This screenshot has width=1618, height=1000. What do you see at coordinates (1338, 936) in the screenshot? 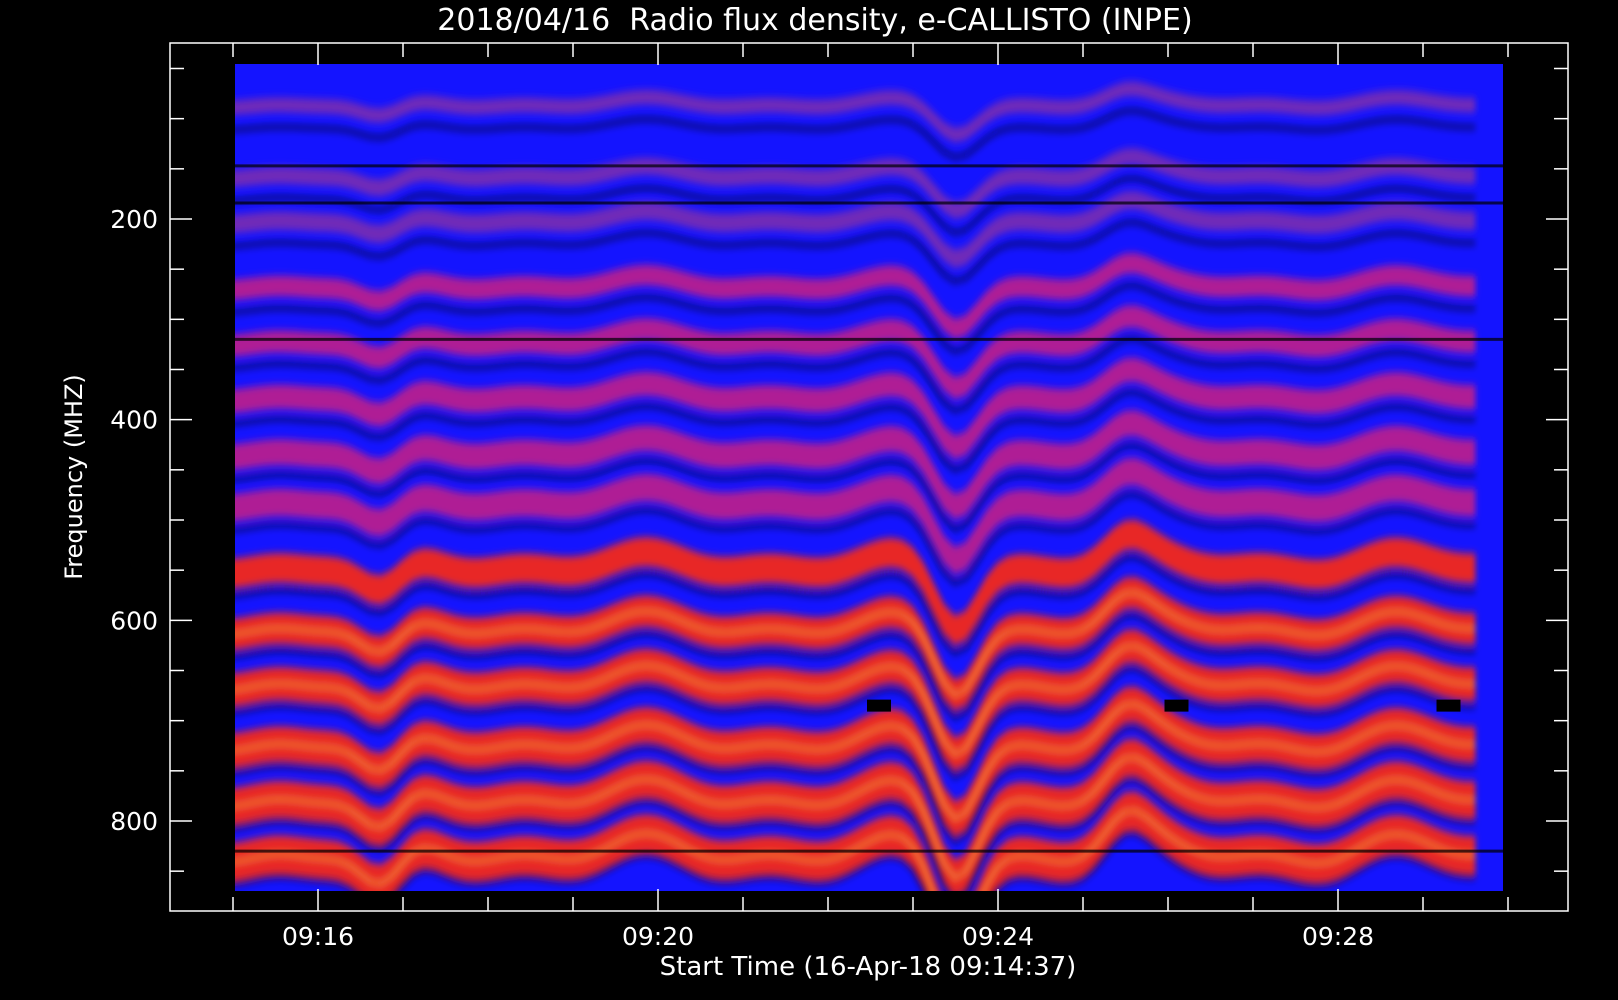
I see `x-tick-label: 09:28` at bounding box center [1338, 936].